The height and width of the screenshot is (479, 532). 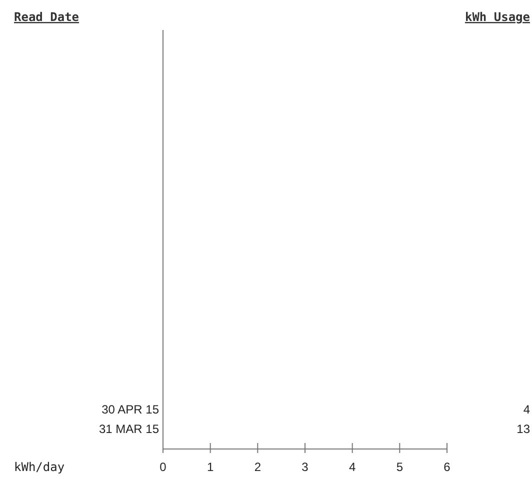 I want to click on y-axis-title: Read Date, so click(x=47, y=17).